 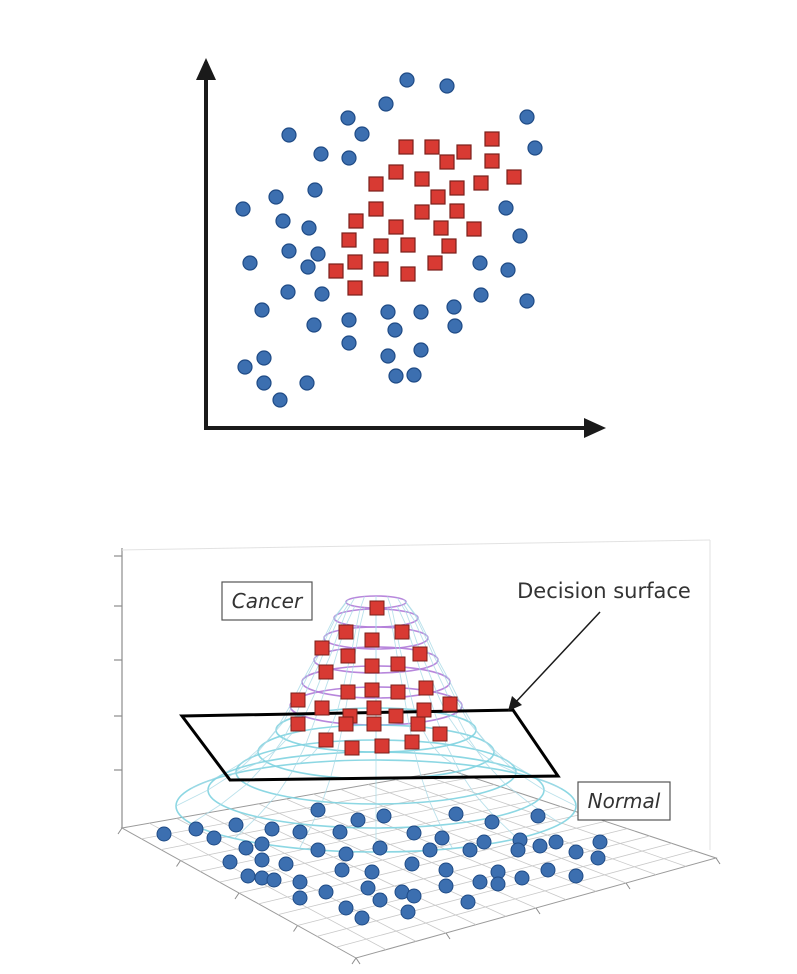 I want to click on class-b-points, so click(x=425, y=213).